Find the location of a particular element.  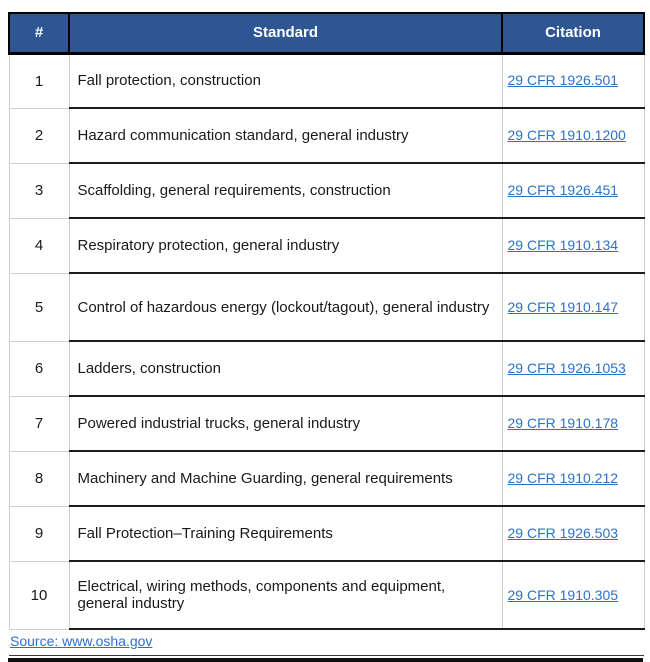

row-number: 10 is located at coordinates (39, 595).